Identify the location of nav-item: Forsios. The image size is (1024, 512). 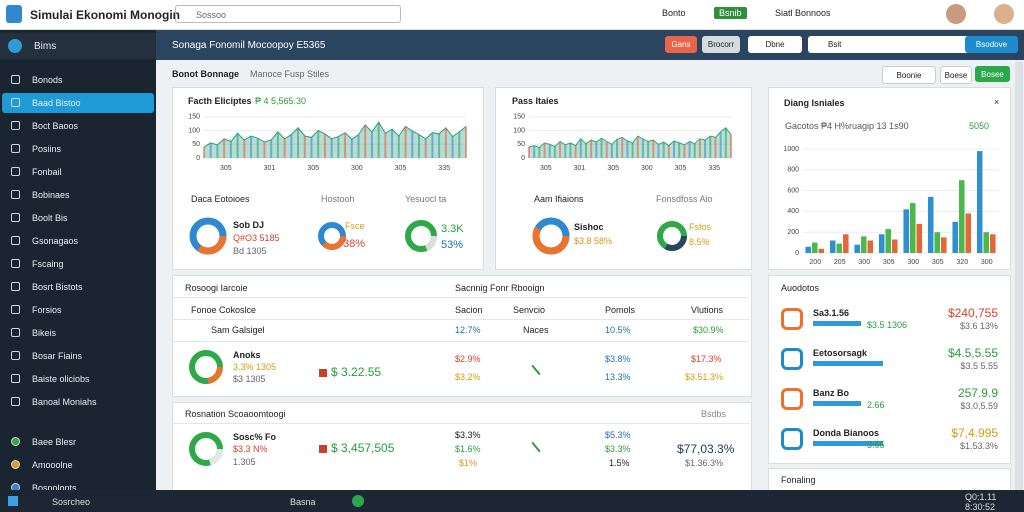
(78, 310).